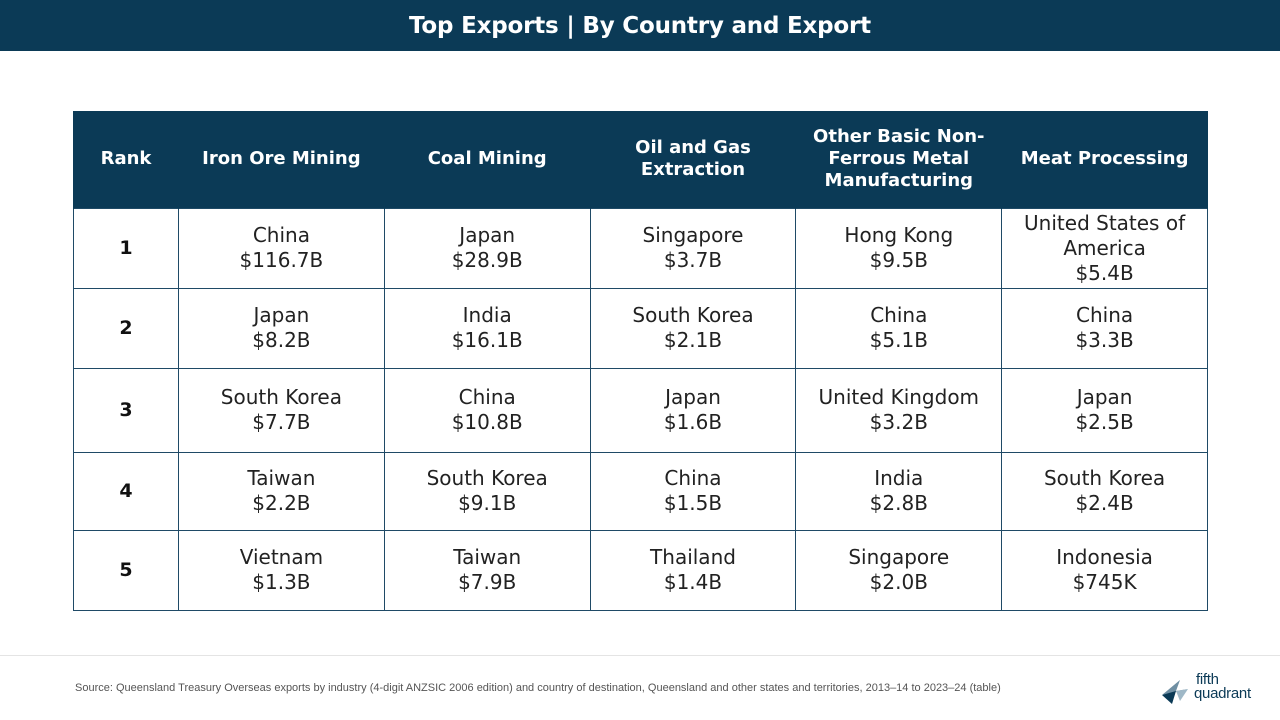  What do you see at coordinates (693, 503) in the screenshot?
I see `export-value: $1.5B` at bounding box center [693, 503].